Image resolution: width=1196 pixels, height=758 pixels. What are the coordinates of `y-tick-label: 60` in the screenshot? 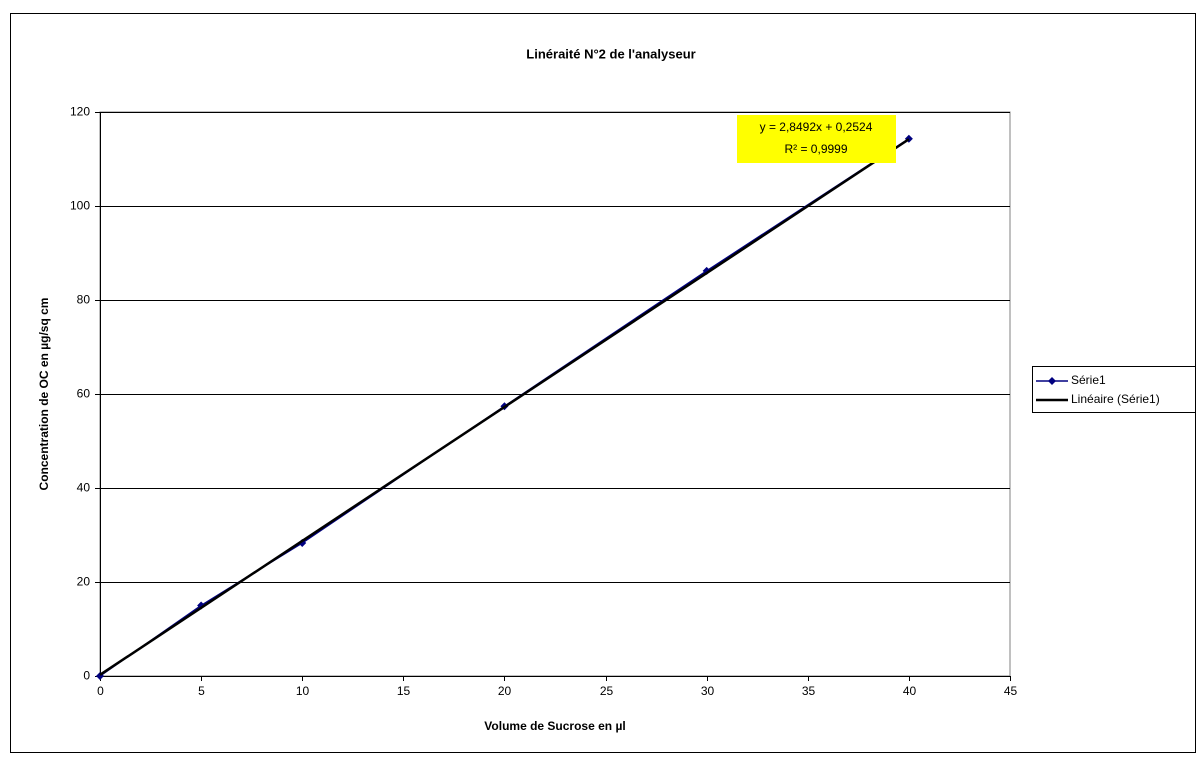 It's located at (84, 394).